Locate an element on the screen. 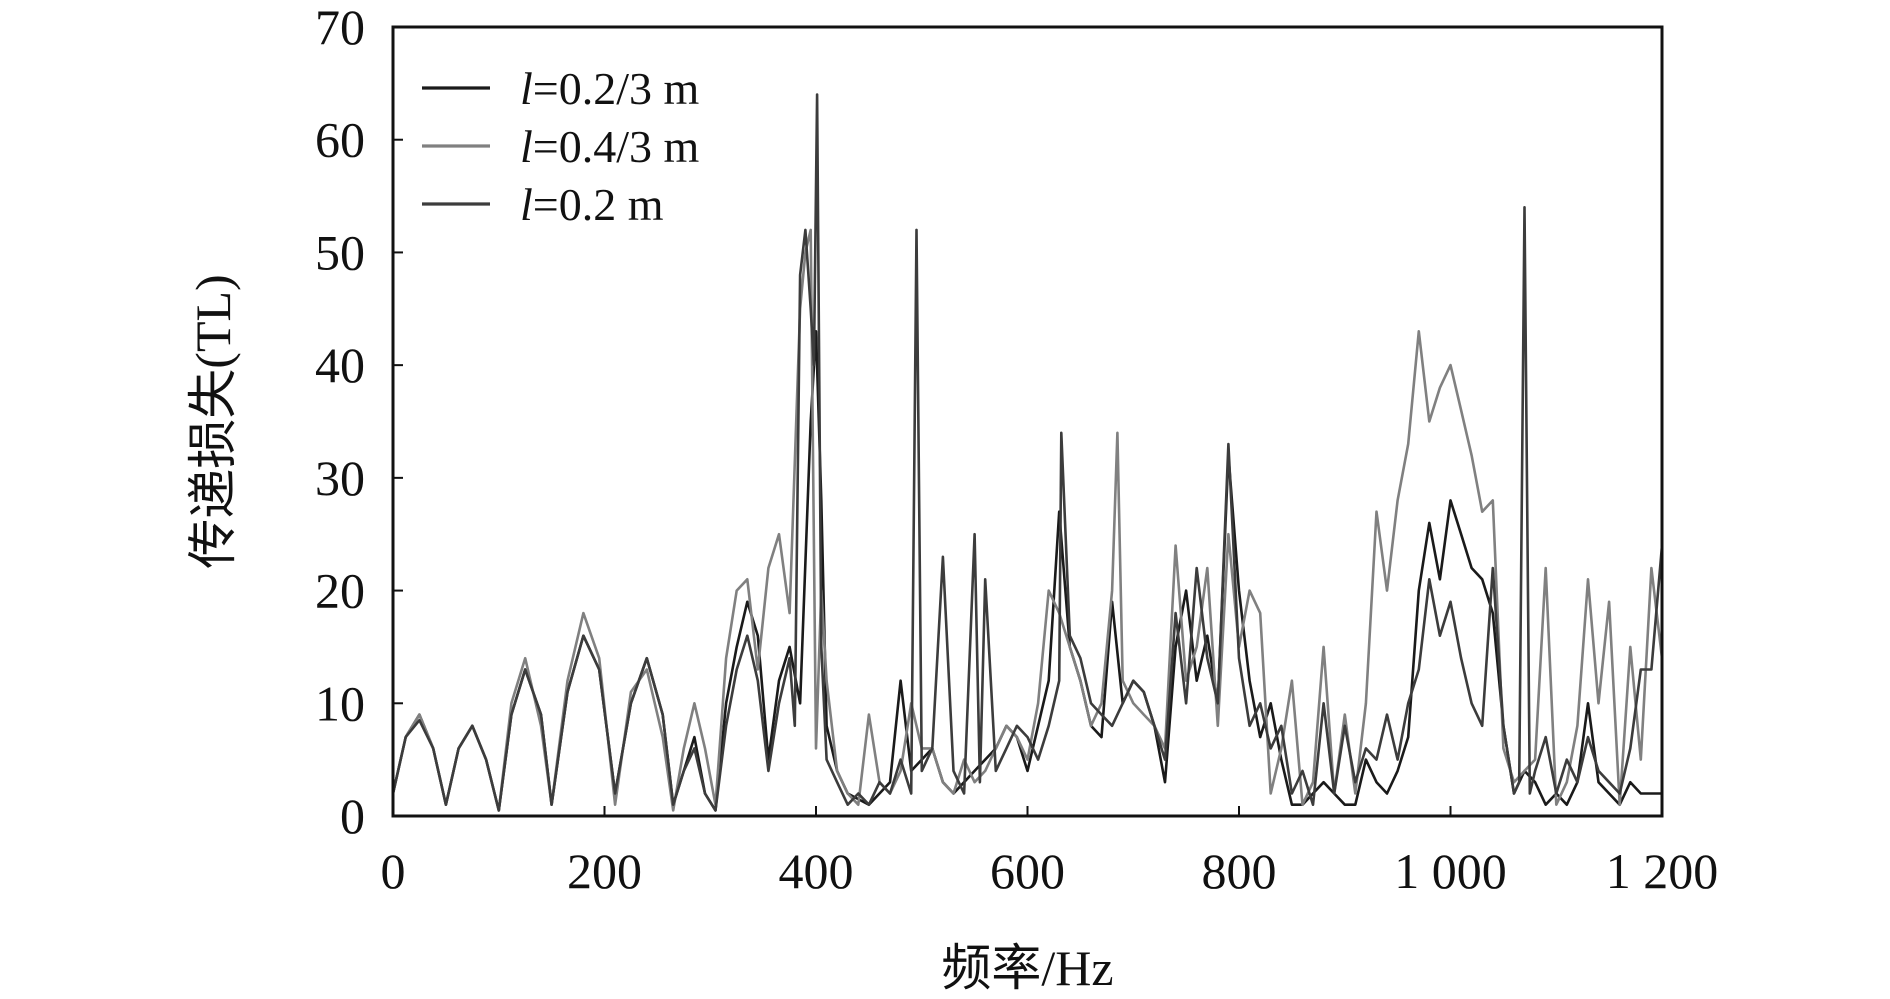  legend: l=0.2/3 m l=0.4/3 m l=0.2 m is located at coordinates (561, 146).